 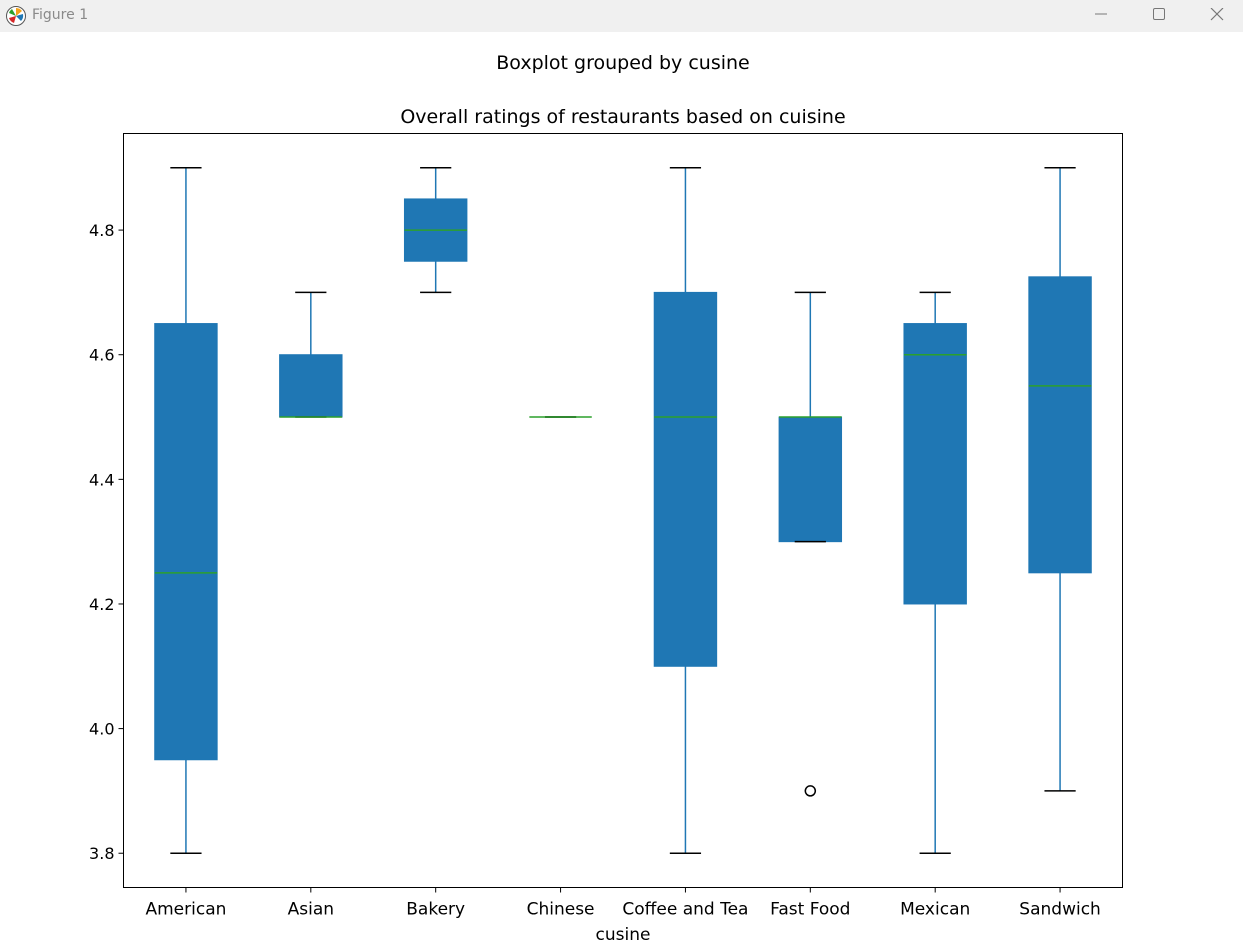 What do you see at coordinates (101, 355) in the screenshot?
I see `y-tick-label: 4.6` at bounding box center [101, 355].